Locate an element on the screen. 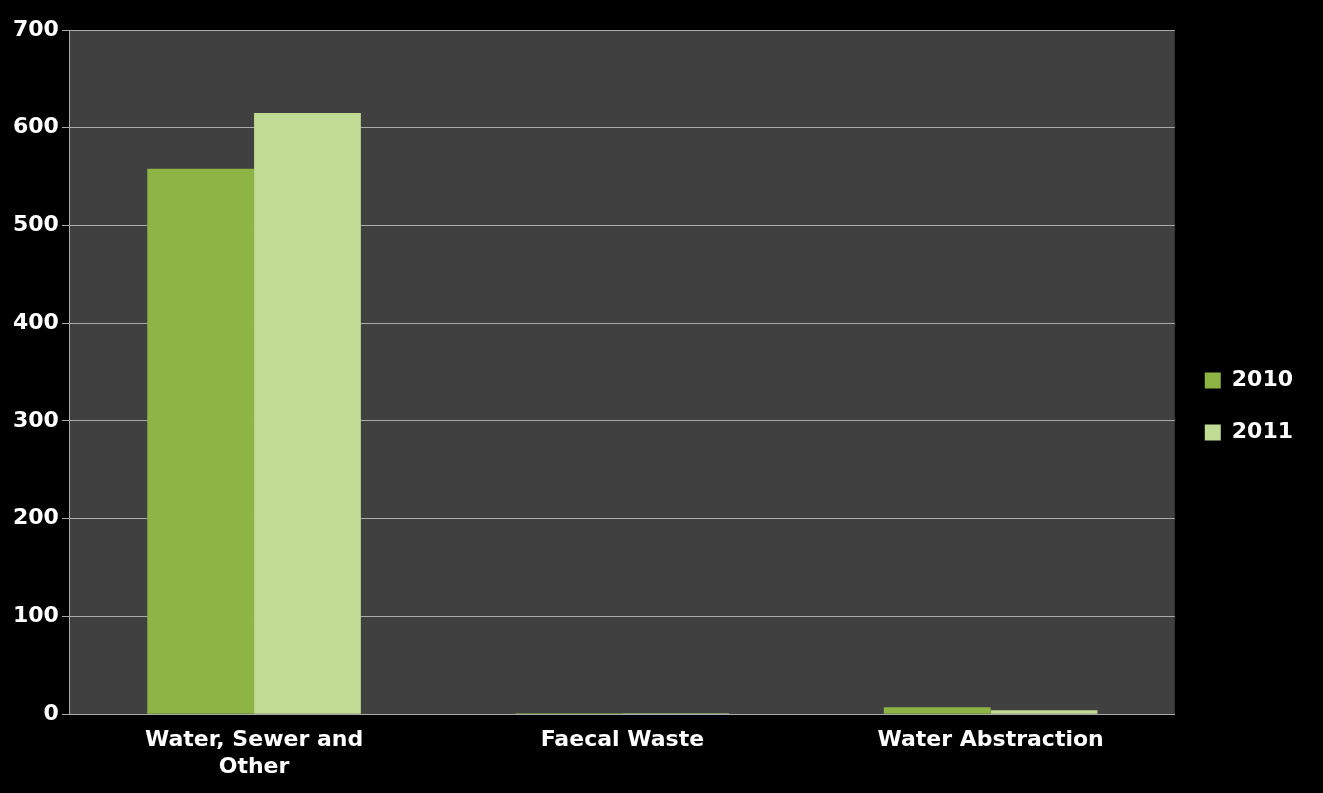 This screenshot has height=793, width=1323. x-tick-label: Water Abstraction is located at coordinates (990, 739).